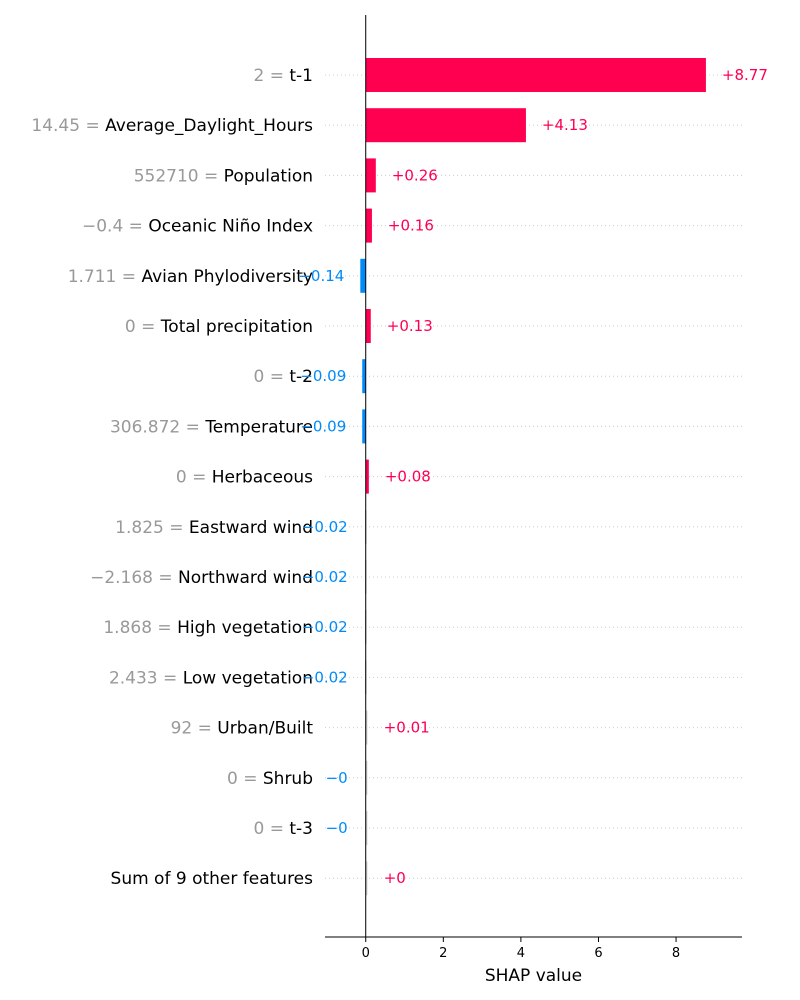 Image resolution: width=800 pixels, height=1000 pixels. What do you see at coordinates (265, 729) in the screenshot?
I see `feature-name: Urban/Built` at bounding box center [265, 729].